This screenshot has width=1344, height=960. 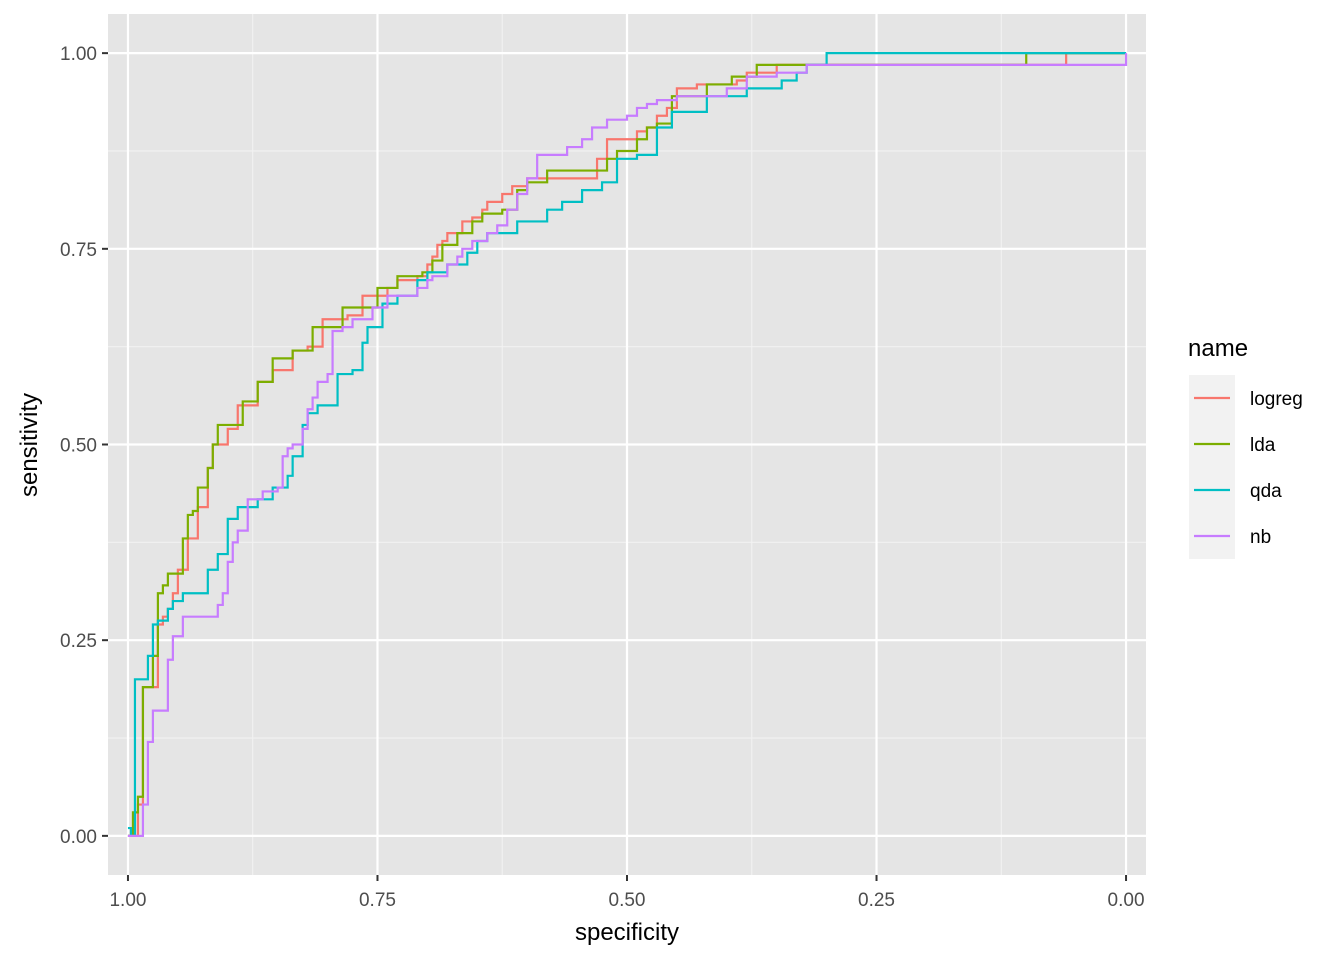 I want to click on x-axis: 1.00 0.75 0.50 0.25 0.00, so click(x=627, y=893).